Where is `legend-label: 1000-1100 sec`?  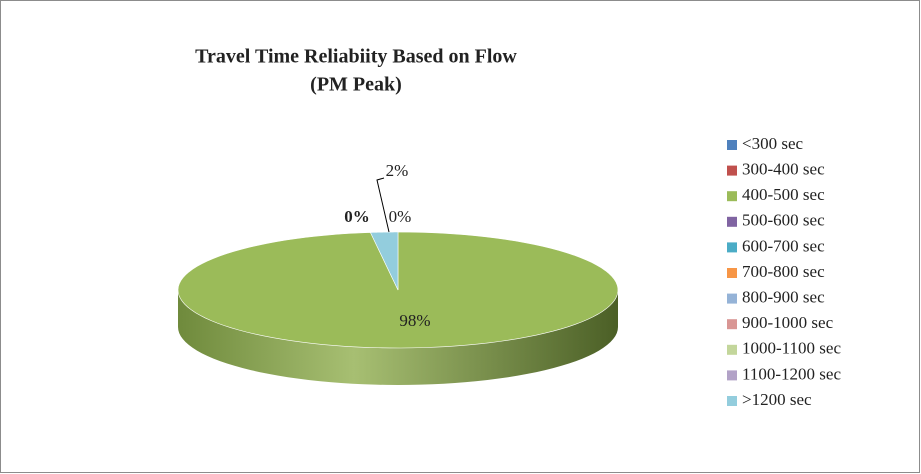 legend-label: 1000-1100 sec is located at coordinates (791, 348).